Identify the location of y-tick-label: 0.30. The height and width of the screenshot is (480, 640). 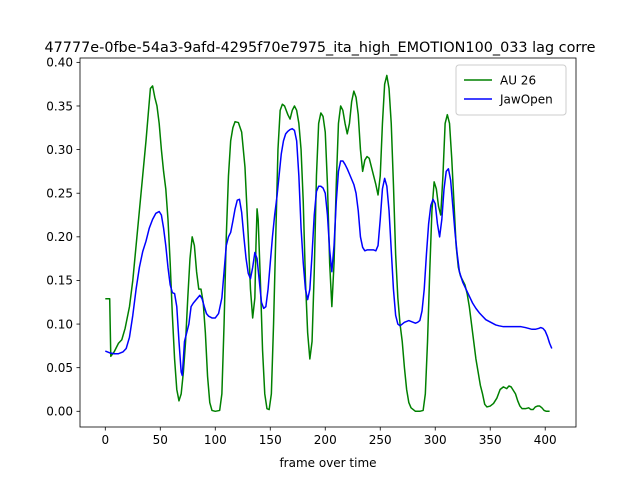
(59, 150).